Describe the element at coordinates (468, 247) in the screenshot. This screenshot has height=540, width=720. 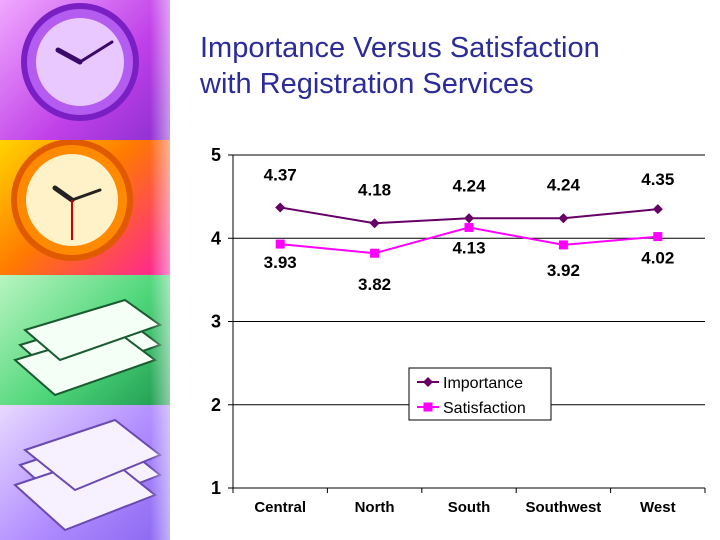
I see `satisfaction-data-label: 4.13` at that location.